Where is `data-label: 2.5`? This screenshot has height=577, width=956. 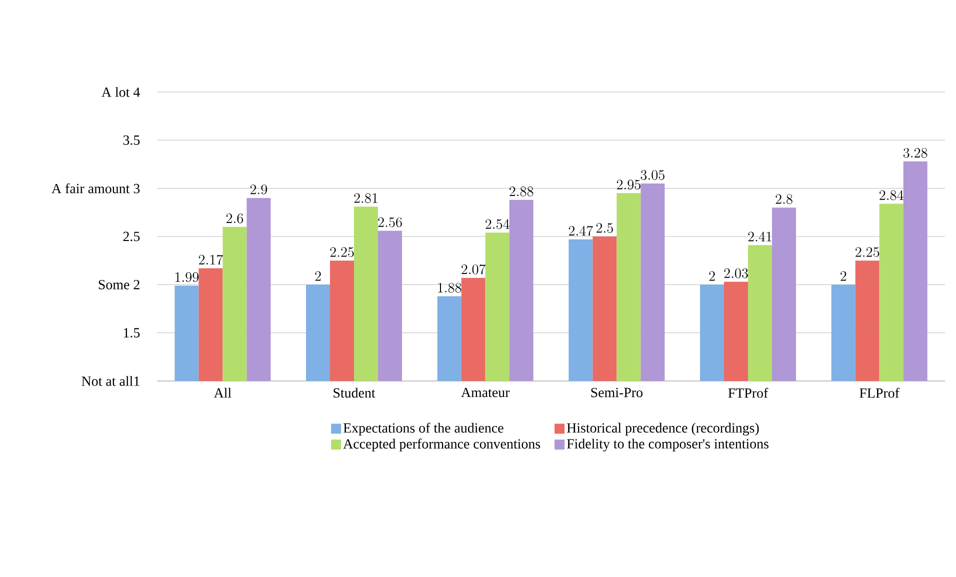 data-label: 2.5 is located at coordinates (604, 228).